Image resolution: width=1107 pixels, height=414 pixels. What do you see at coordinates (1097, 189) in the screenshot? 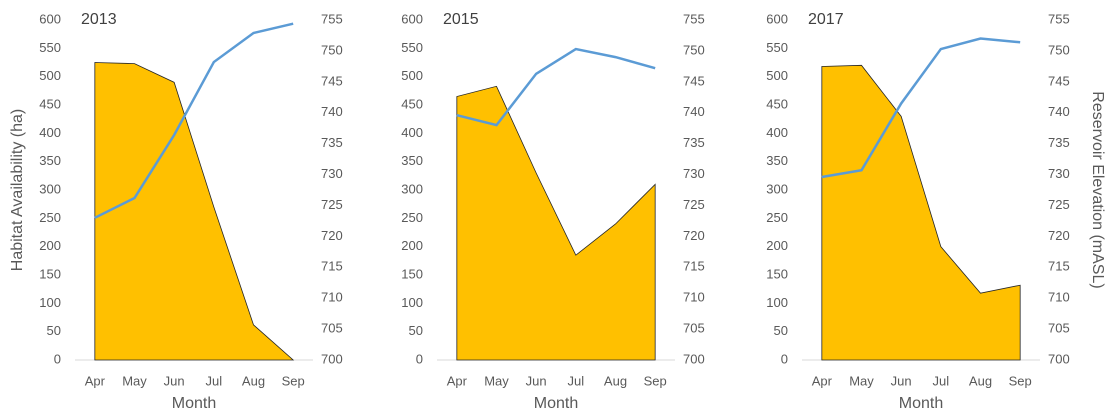
I see `y2-axis-title: Reservoir Elevation (mASL)` at bounding box center [1097, 189].